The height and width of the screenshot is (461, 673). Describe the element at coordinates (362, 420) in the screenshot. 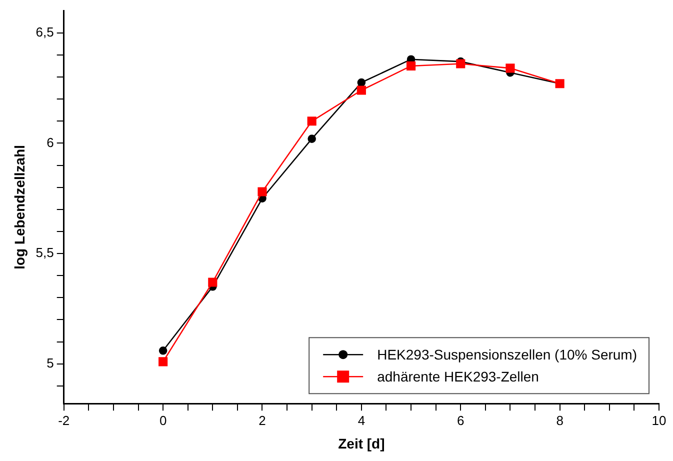

I see `x-tick-label: 4` at that location.